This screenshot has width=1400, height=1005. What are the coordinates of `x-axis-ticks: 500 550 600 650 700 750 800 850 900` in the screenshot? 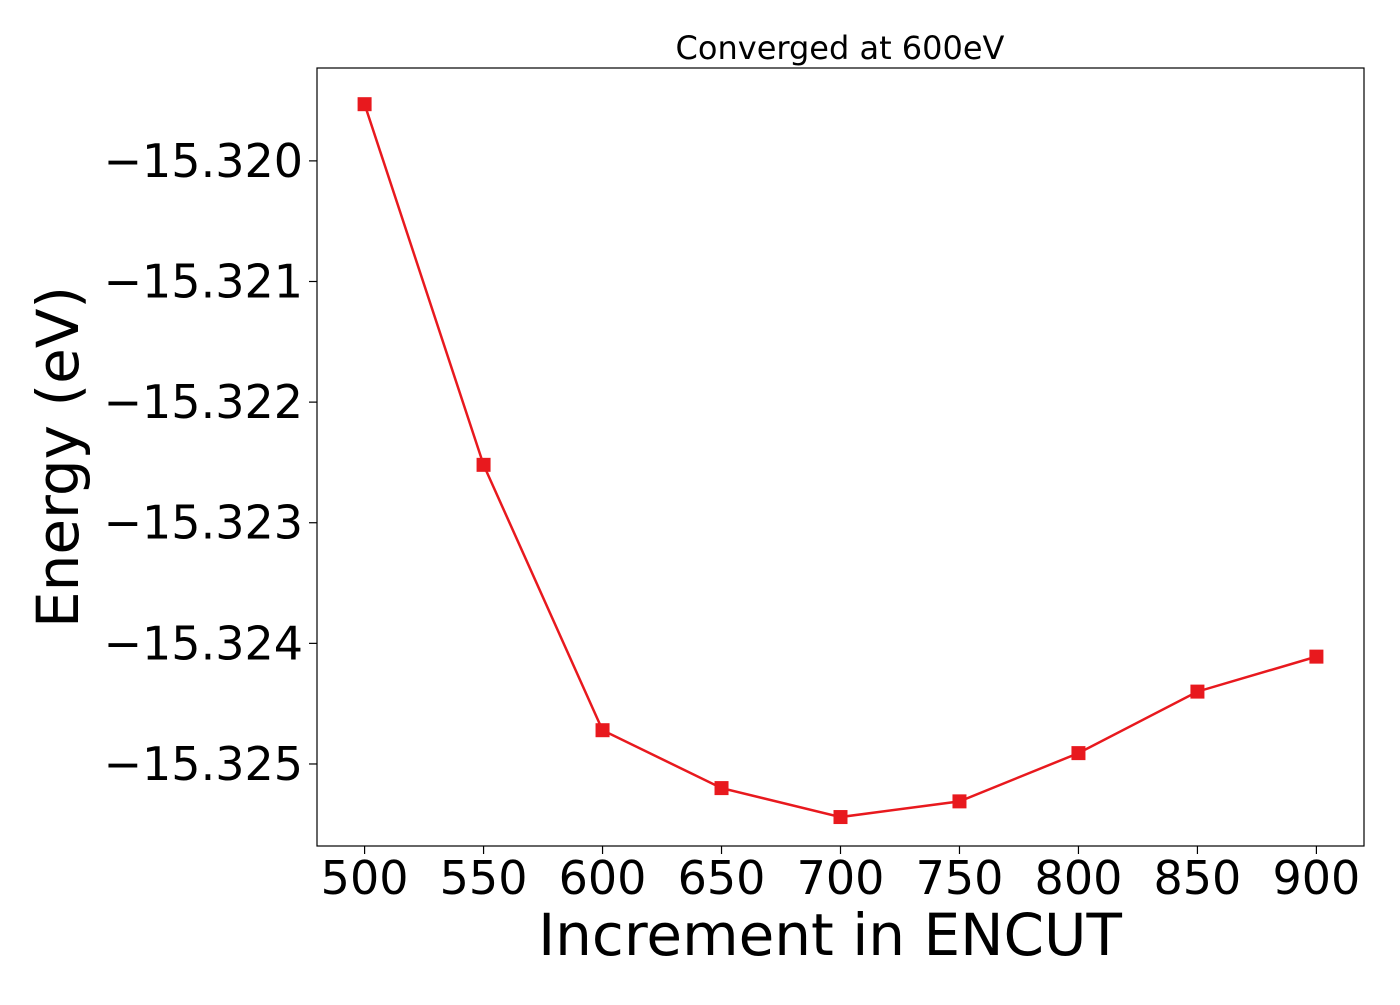 It's located at (841, 875).